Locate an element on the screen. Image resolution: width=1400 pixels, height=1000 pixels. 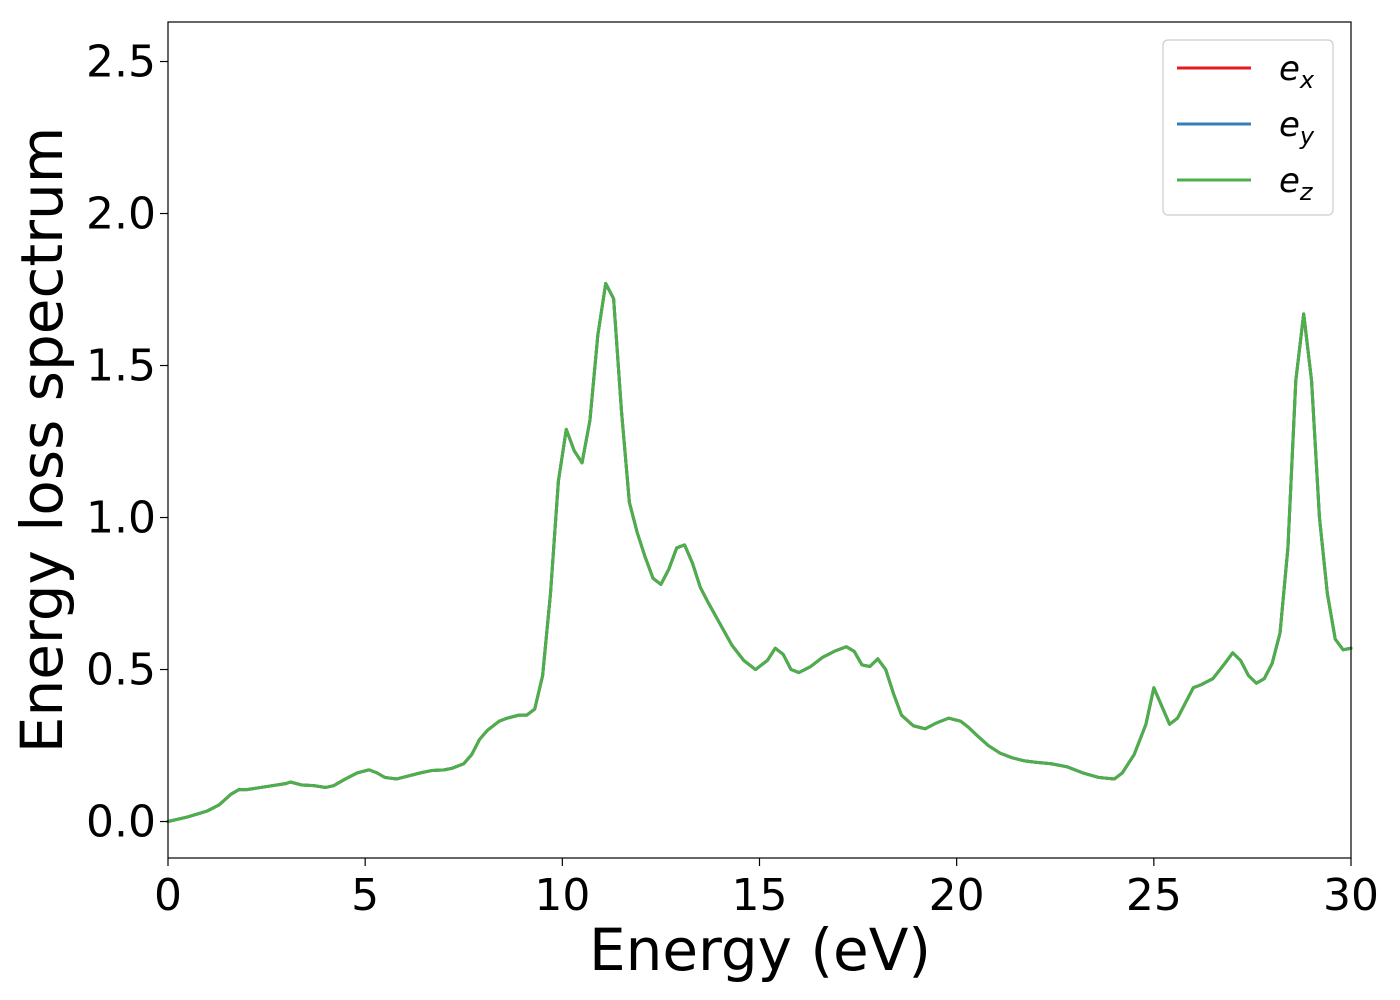
legend: ex ey ez is located at coordinates (1248, 127).